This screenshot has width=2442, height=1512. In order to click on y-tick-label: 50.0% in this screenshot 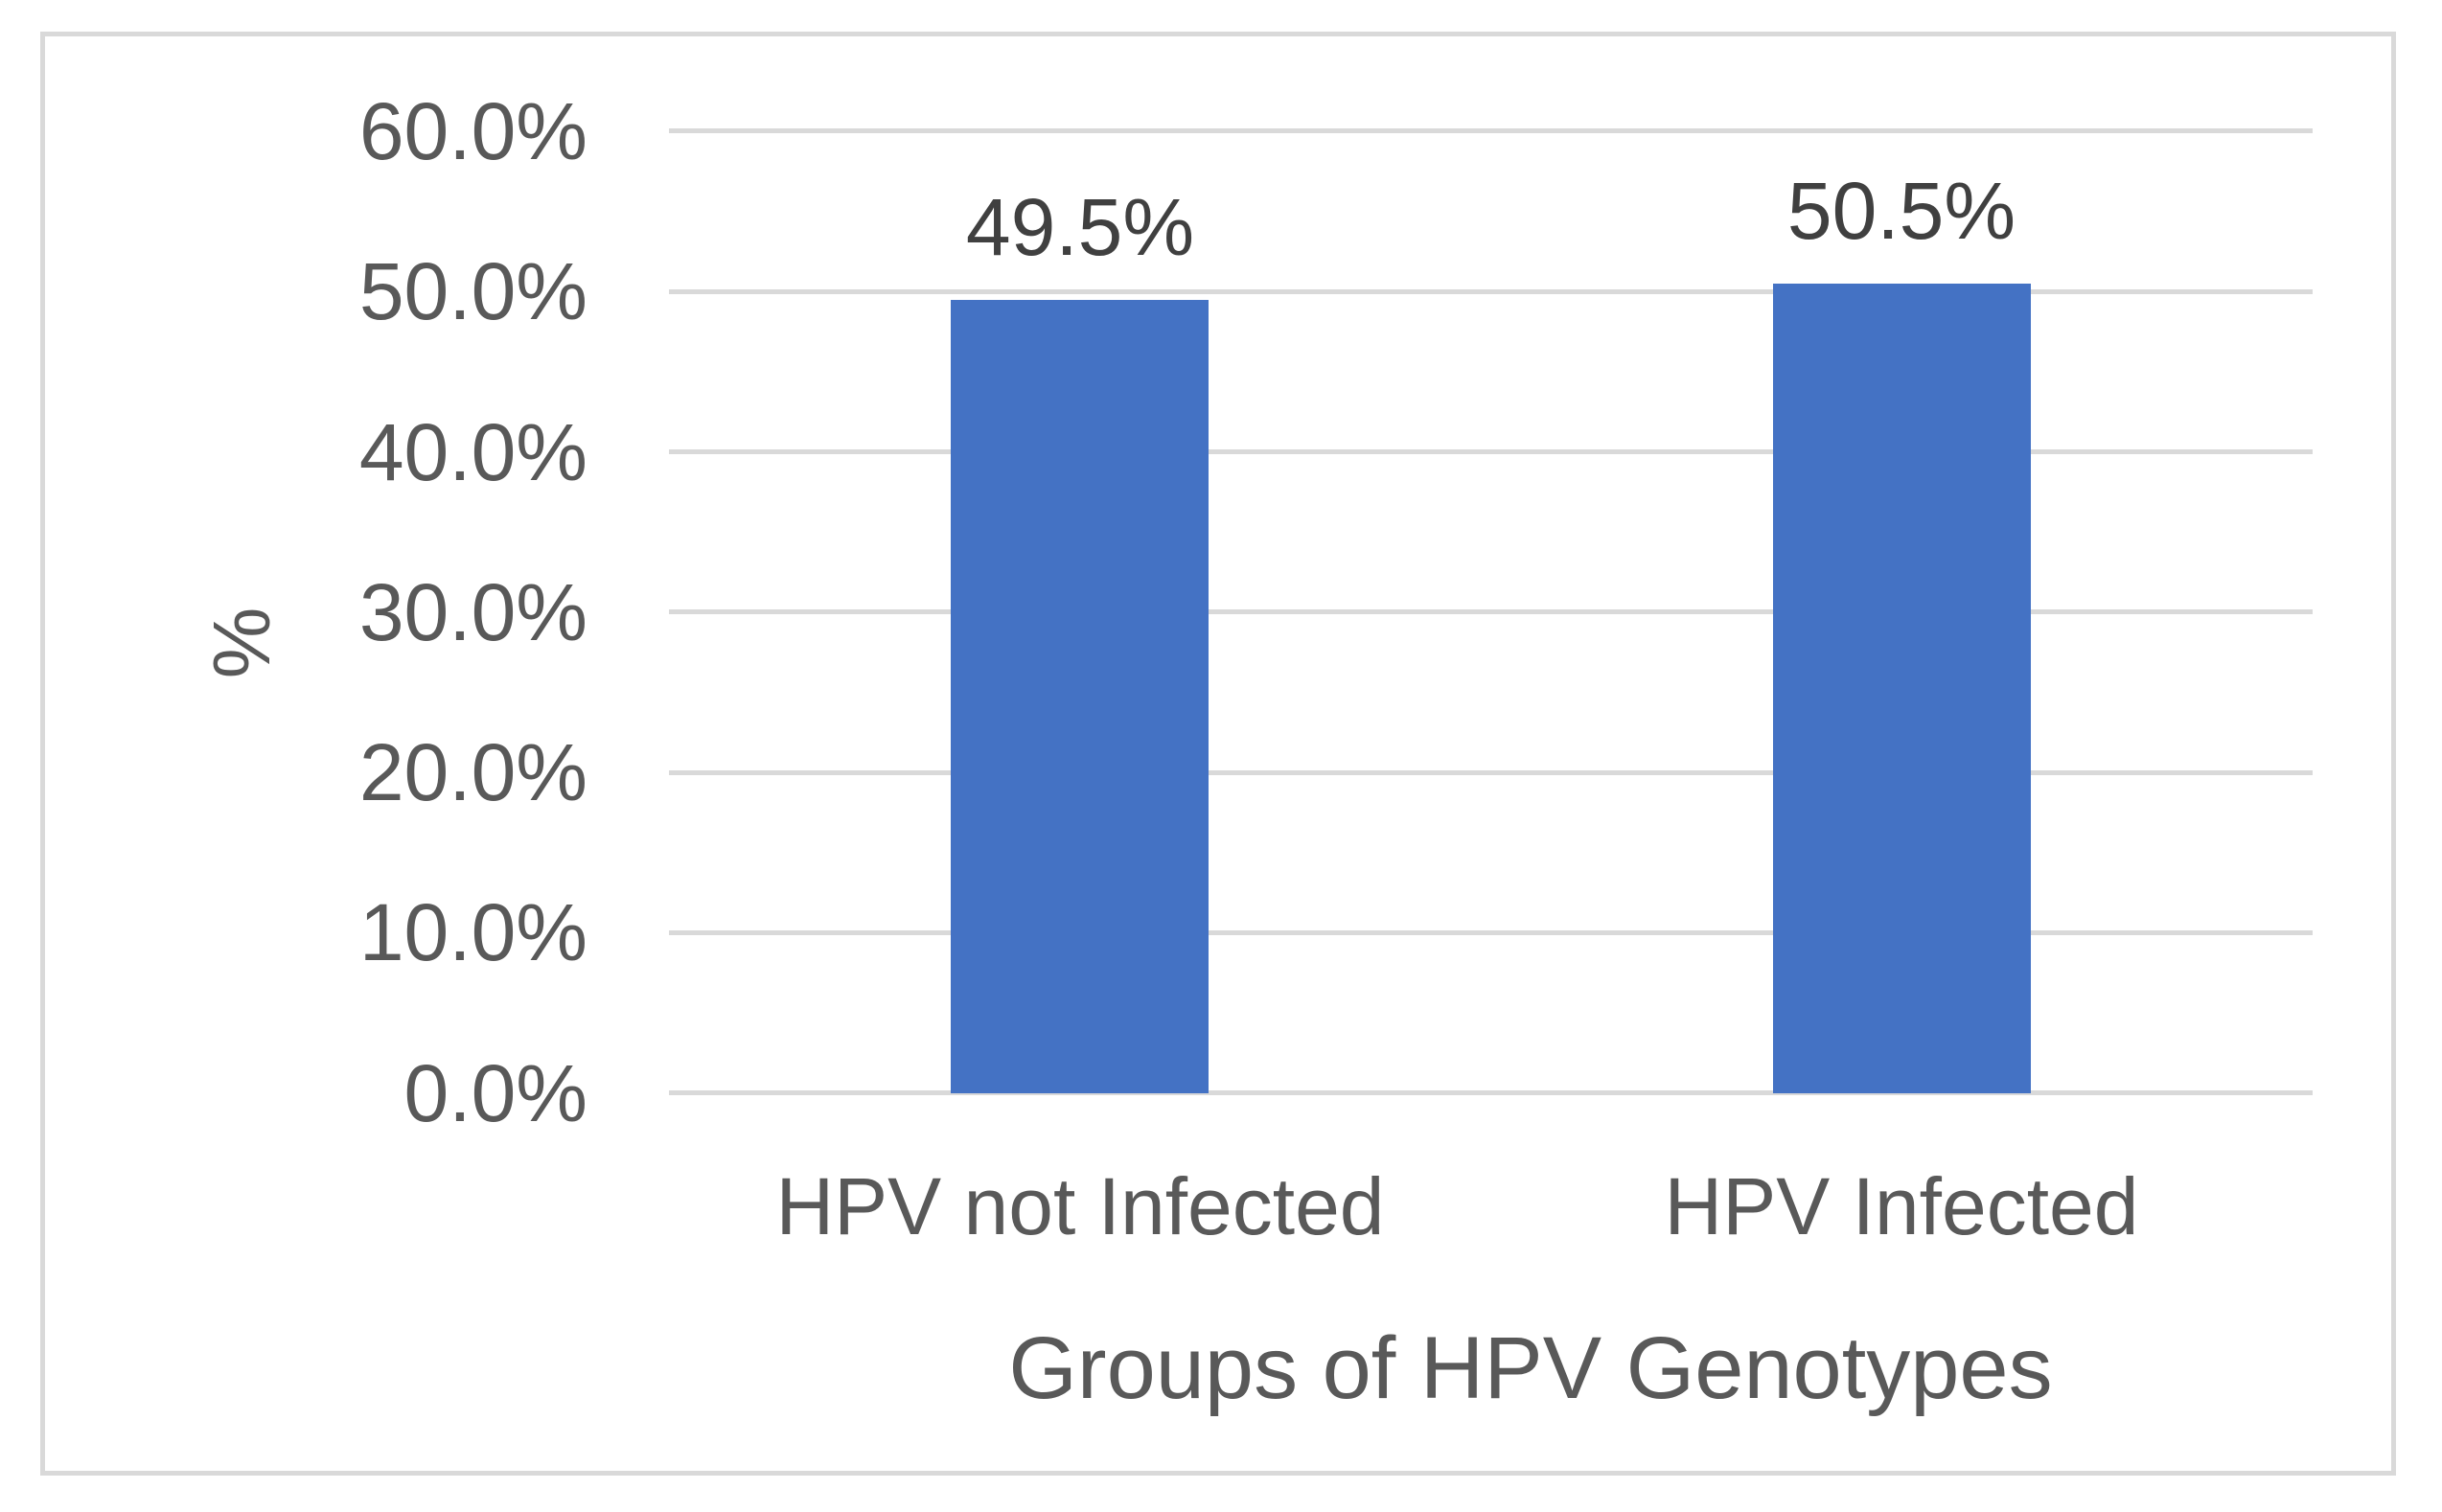, I will do `click(472, 291)`.